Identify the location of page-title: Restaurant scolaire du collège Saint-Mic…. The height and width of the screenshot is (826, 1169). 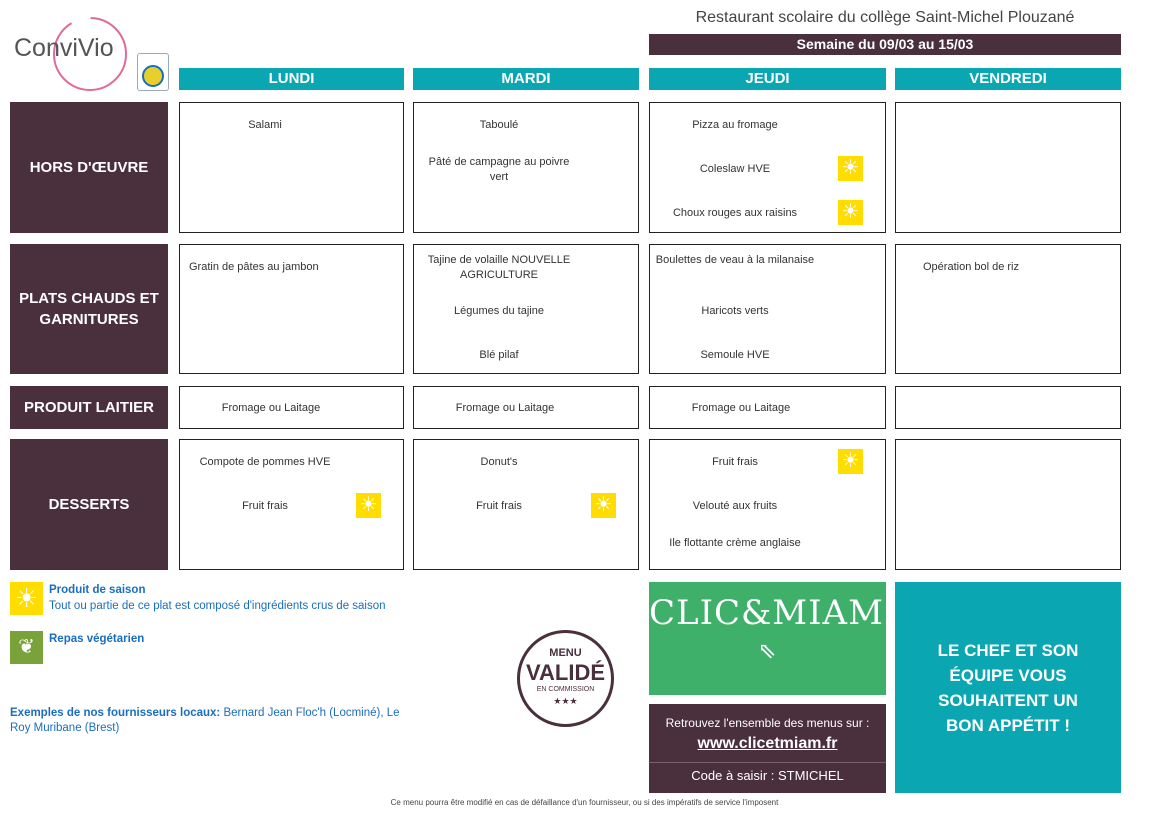
(885, 17).